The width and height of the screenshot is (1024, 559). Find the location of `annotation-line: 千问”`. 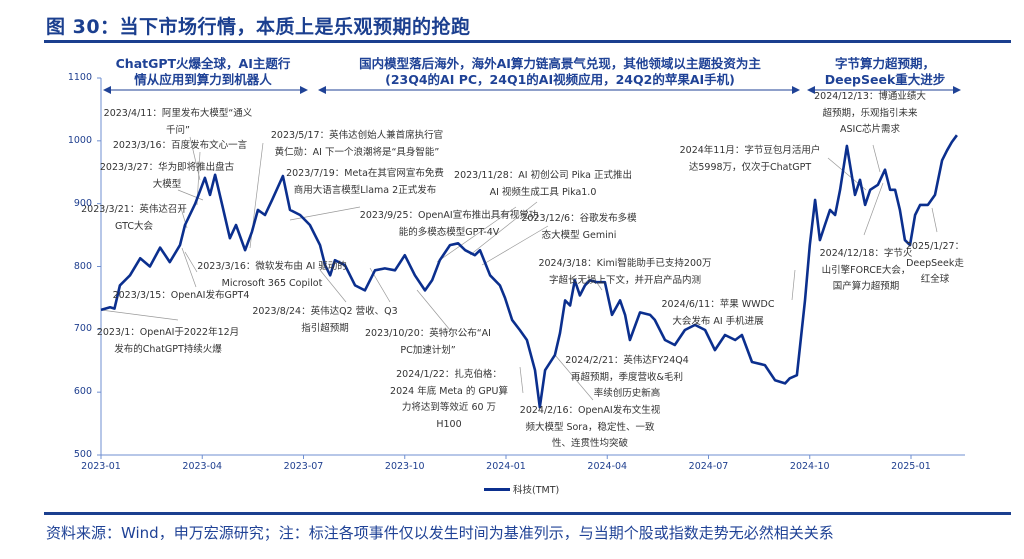

annotation-line: 千问” is located at coordinates (178, 130).